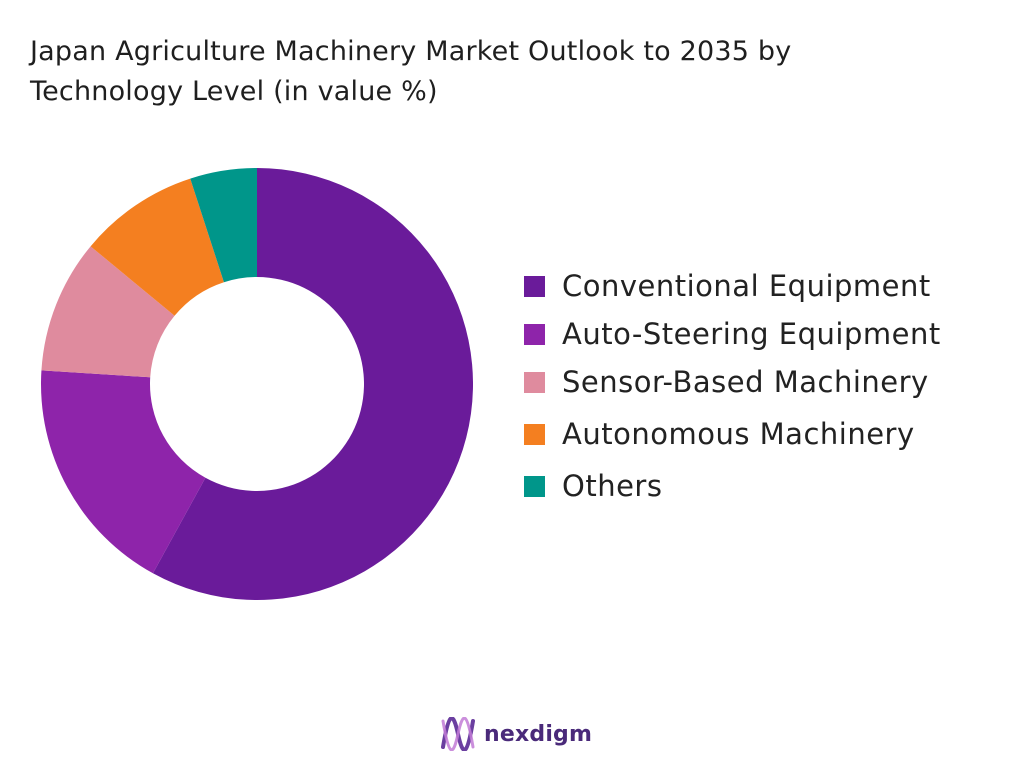 The image size is (1024, 768). I want to click on legend-label: Conventional Equipment, so click(746, 286).